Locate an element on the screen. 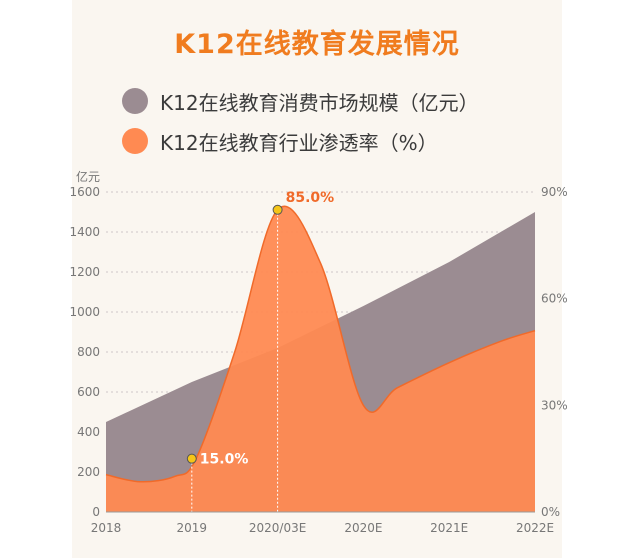 The height and width of the screenshot is (558, 630). y-left-tick-label: 1400 is located at coordinates (84, 232).